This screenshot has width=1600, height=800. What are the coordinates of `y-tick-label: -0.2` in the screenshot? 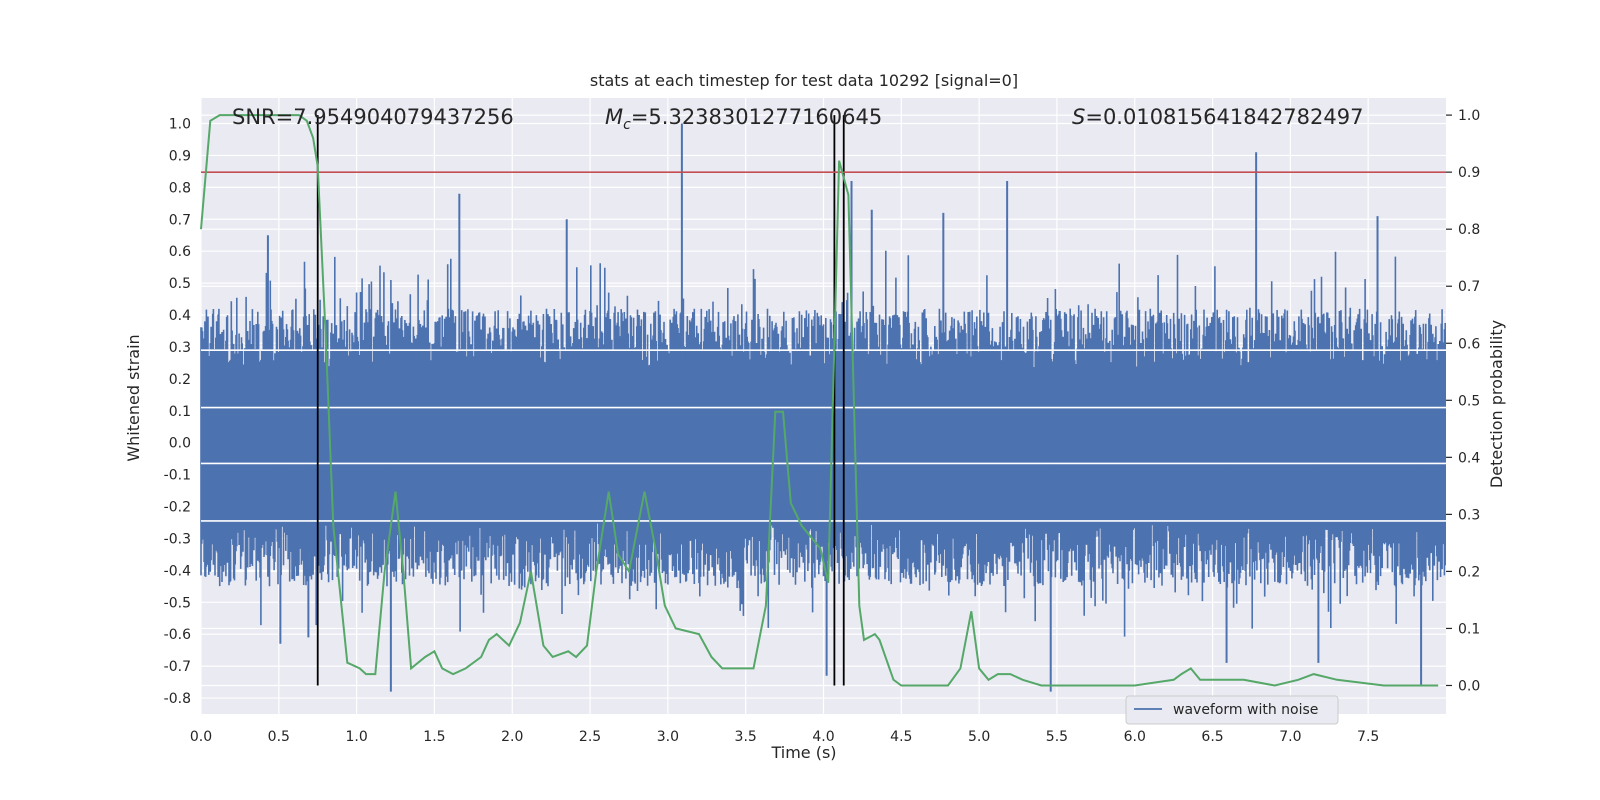 It's located at (177, 508).